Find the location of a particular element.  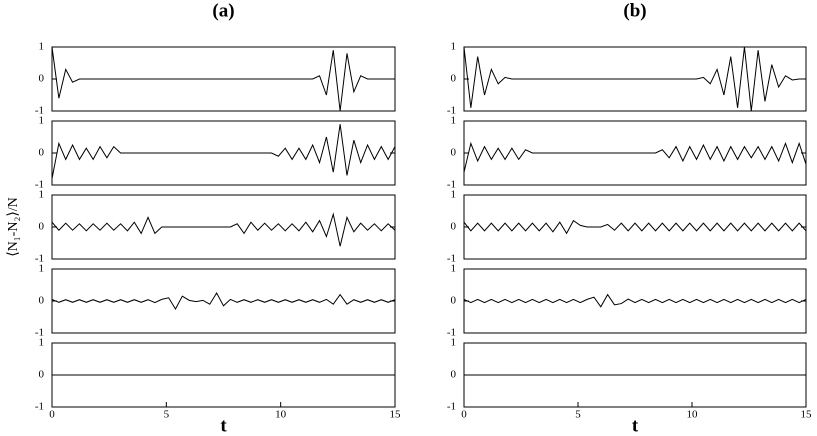

panel-title: (a) is located at coordinates (223, 10).